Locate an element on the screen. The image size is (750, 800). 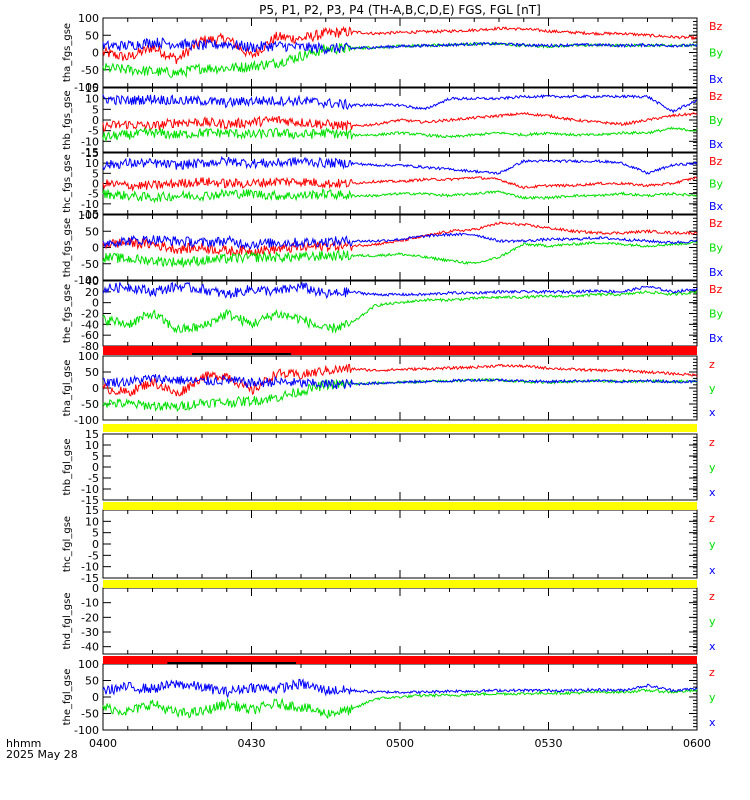
date-label: 2025 May 28 is located at coordinates (42, 754).